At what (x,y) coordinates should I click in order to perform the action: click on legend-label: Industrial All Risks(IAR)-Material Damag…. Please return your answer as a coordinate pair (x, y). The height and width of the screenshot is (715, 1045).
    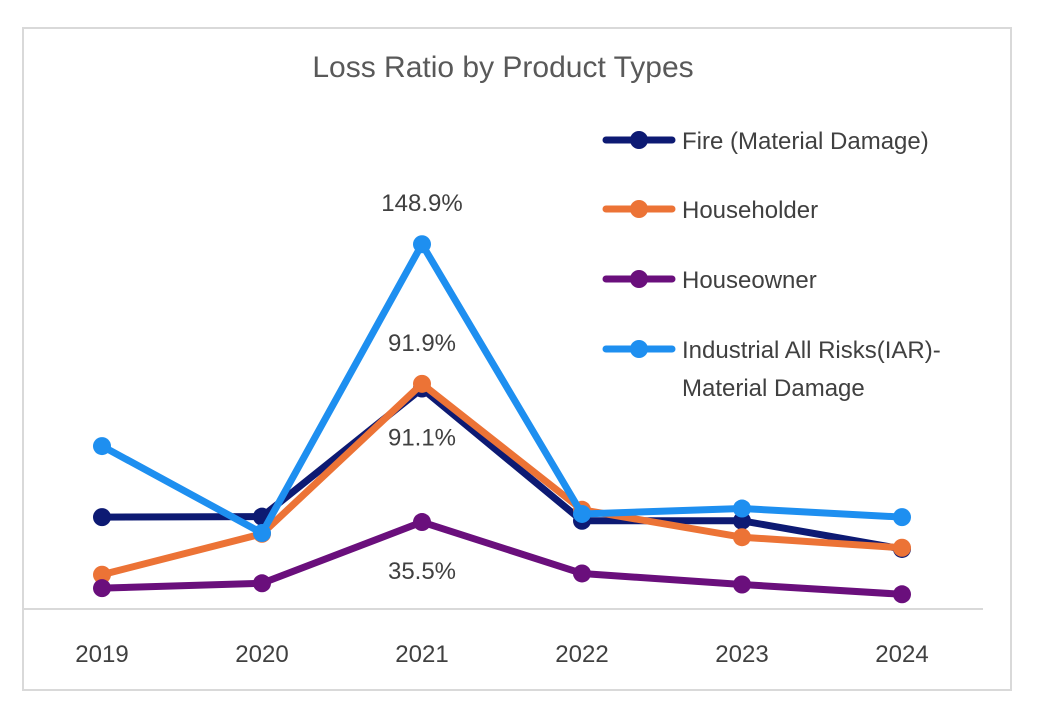
    Looking at the image, I should click on (811, 369).